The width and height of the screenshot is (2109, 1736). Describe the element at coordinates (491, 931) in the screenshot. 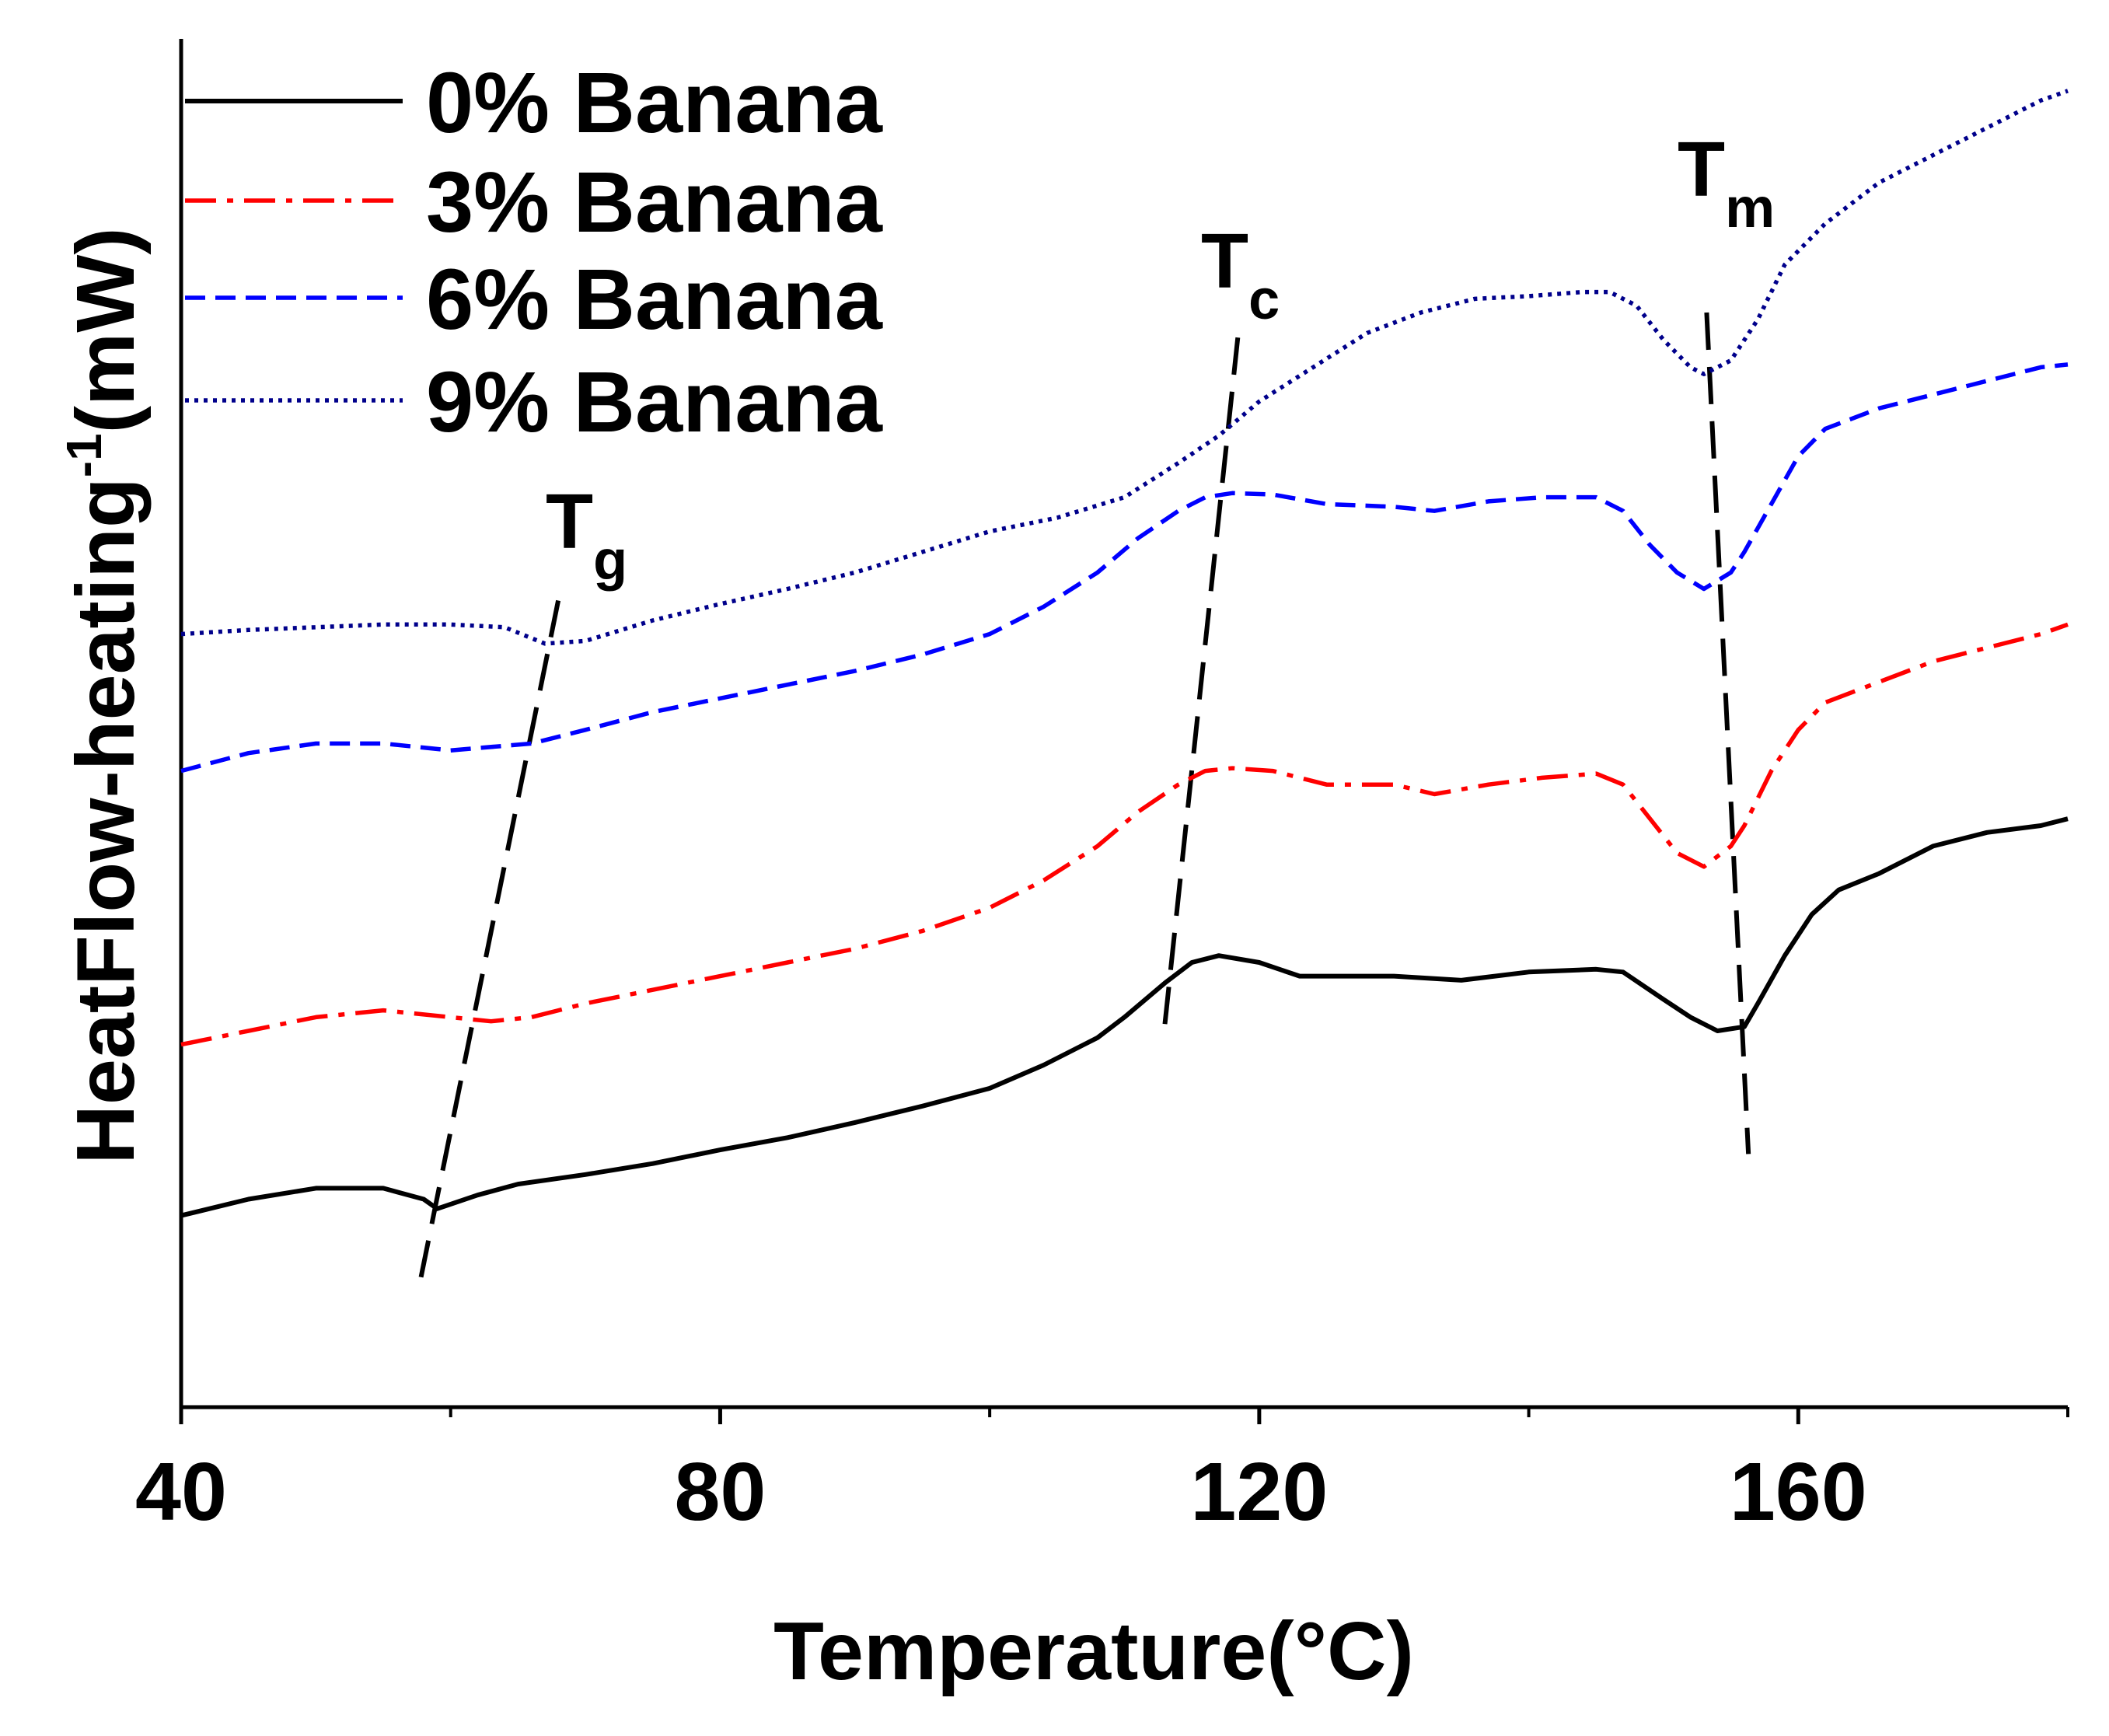

I see `tg-guide` at that location.